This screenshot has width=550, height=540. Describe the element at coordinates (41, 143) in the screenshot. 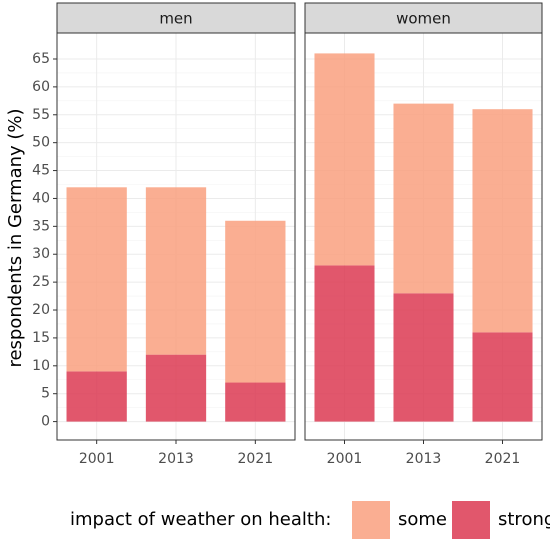

I see `y-tick-label: 50` at that location.